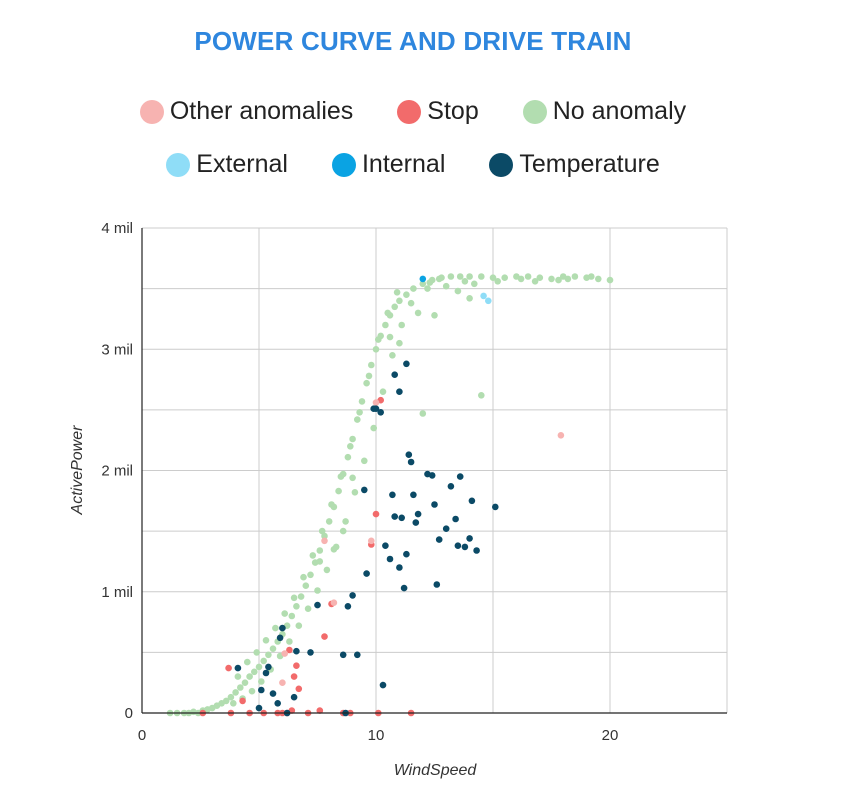  I want to click on legend-label-internal: Internal, so click(403, 164).